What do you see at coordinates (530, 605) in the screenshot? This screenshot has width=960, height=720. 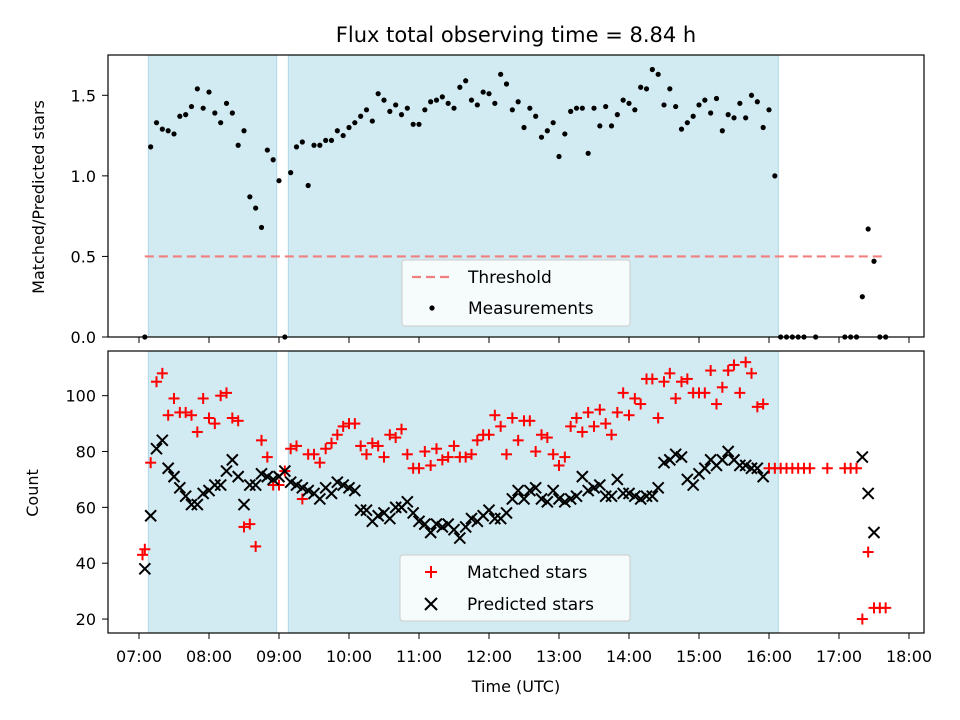 I see `predicted-legend-label: Predicted stars` at bounding box center [530, 605].